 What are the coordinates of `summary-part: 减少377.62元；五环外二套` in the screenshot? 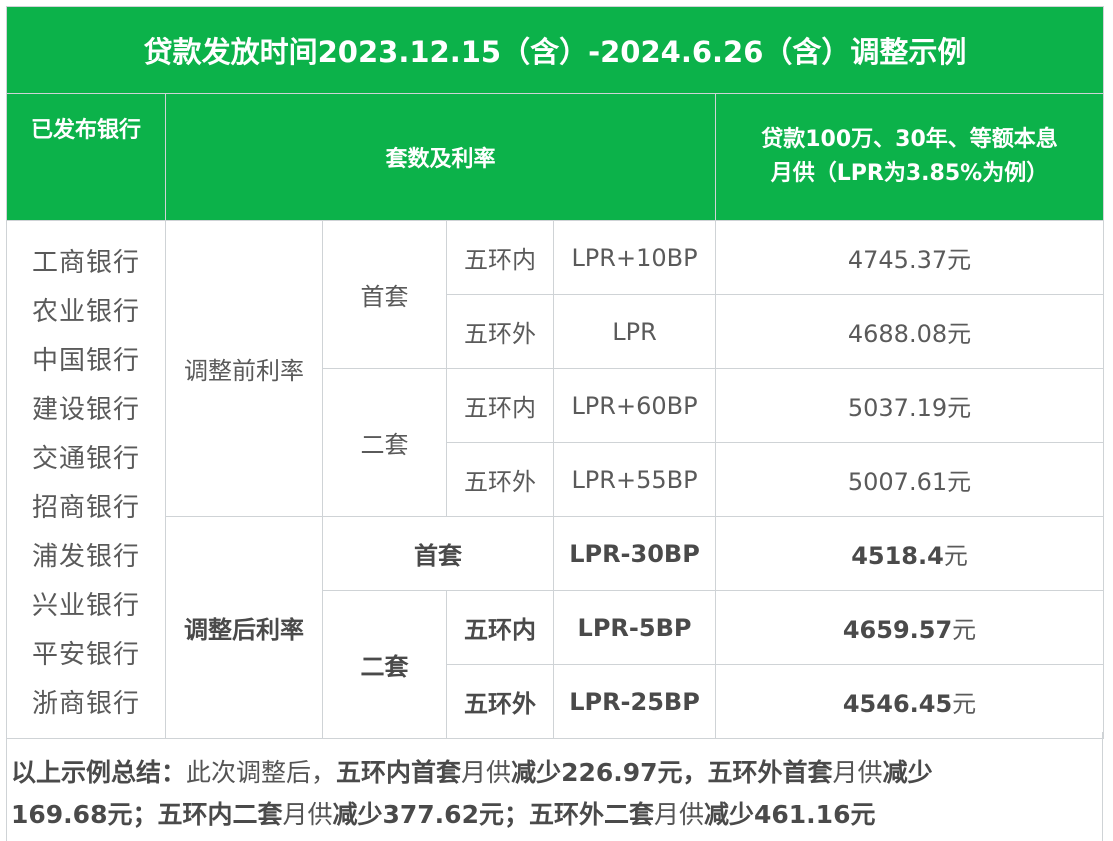 It's located at (493, 814).